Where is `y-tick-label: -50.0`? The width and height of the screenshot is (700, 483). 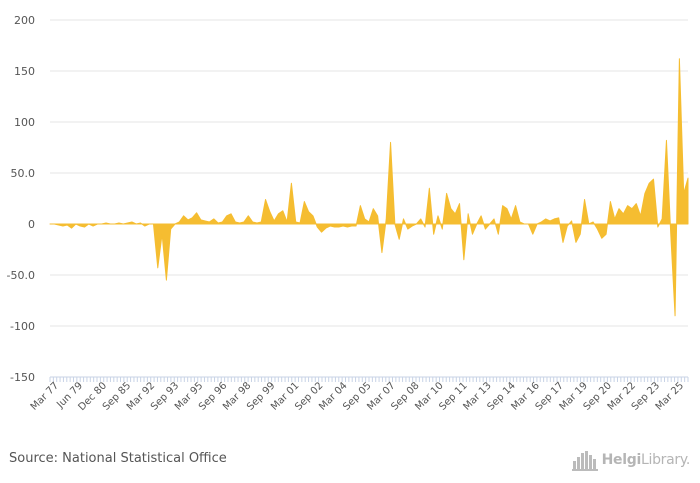 y-tick-label: -50.0 is located at coordinates (21, 275).